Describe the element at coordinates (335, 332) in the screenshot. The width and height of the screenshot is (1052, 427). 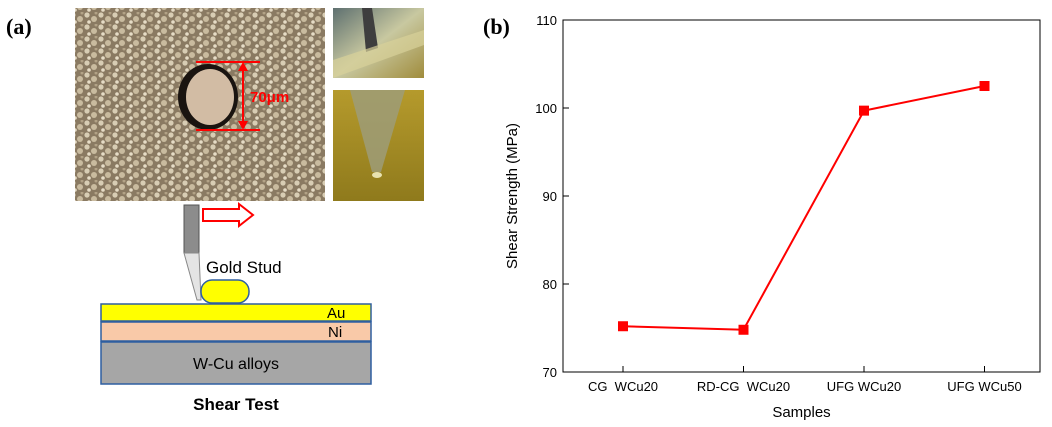
I see `layer-ni-label: Ni` at that location.